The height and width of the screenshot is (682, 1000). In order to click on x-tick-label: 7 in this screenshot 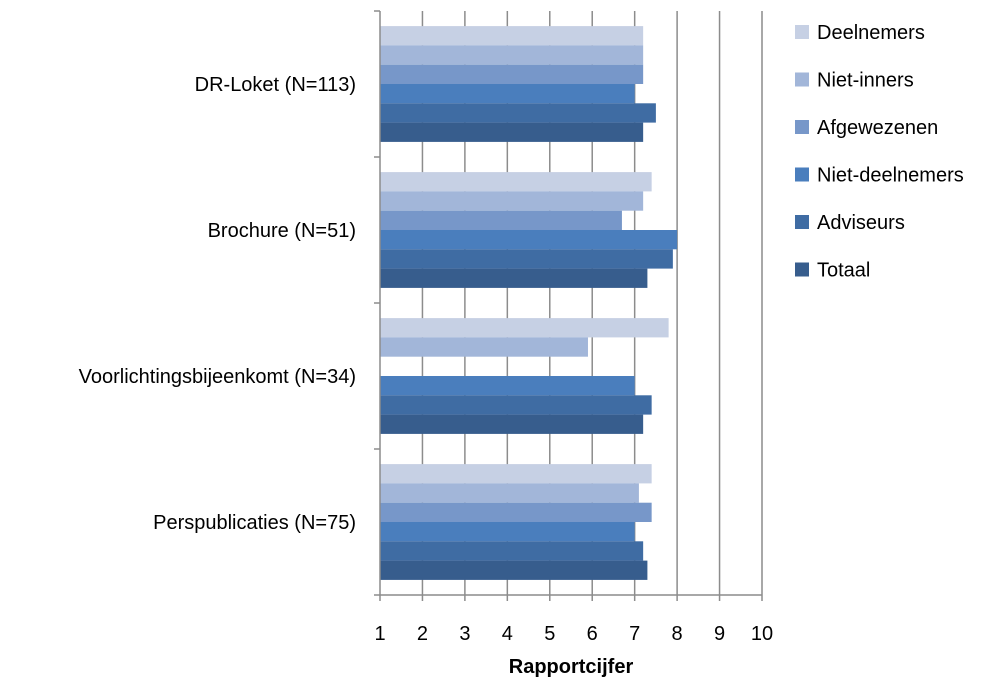, I will do `click(634, 634)`.